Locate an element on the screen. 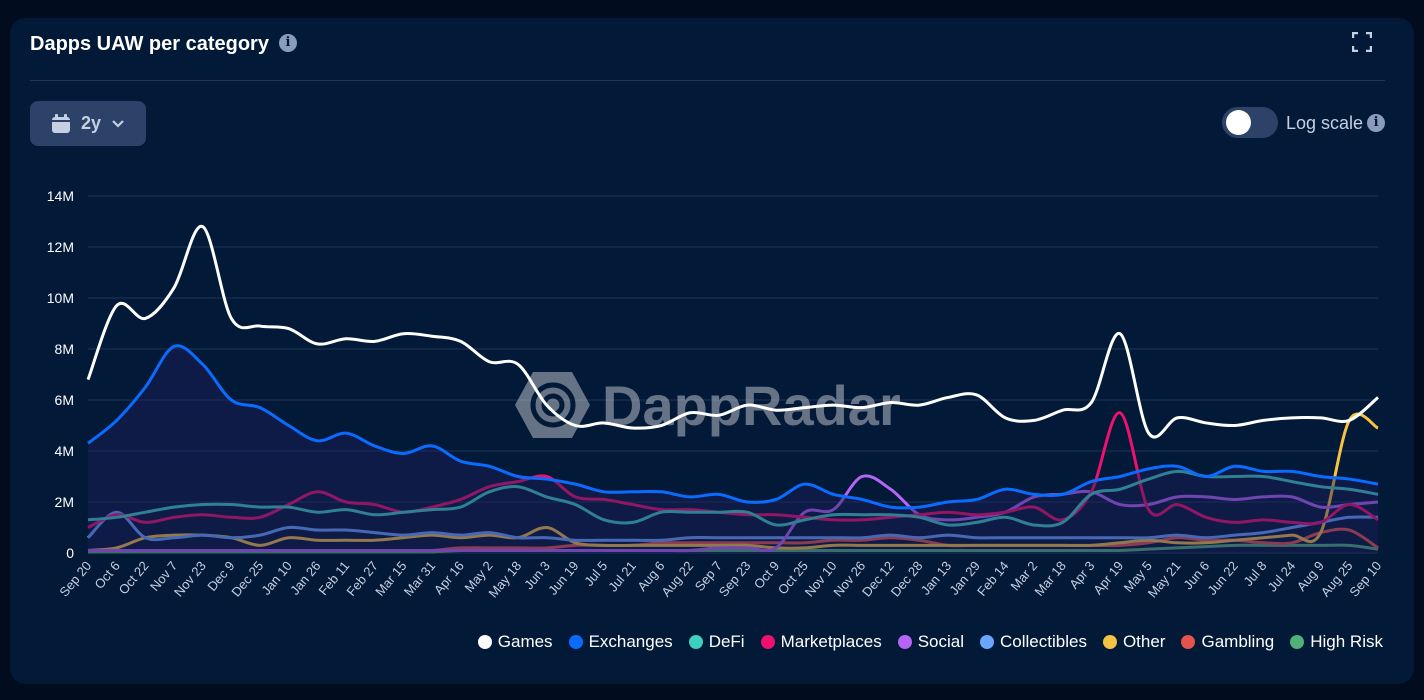 This screenshot has width=1424, height=700. y-tick-label: 12M is located at coordinates (60, 247).